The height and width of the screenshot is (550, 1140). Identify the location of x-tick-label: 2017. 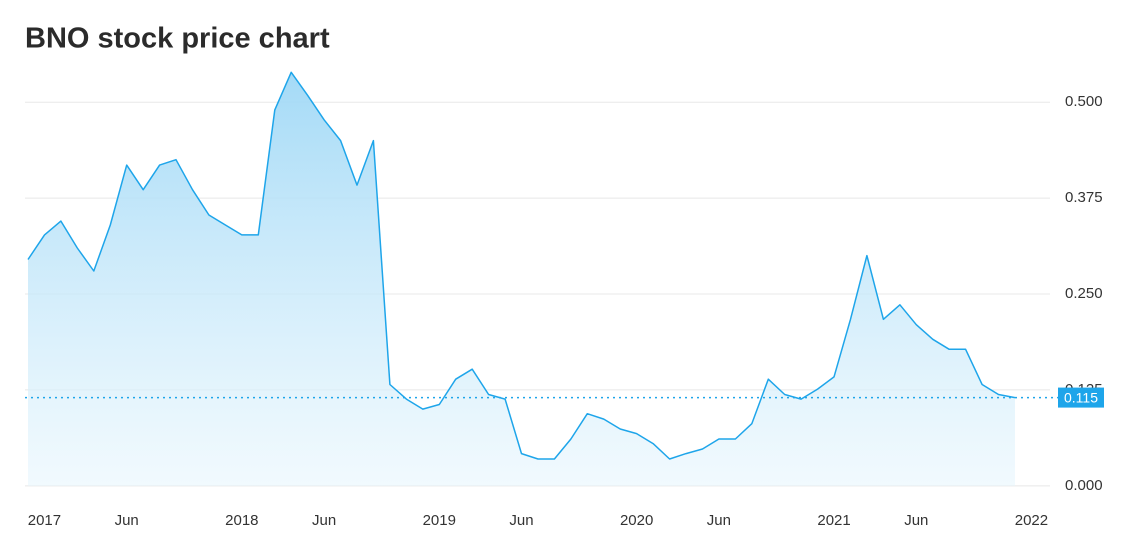
(44, 520).